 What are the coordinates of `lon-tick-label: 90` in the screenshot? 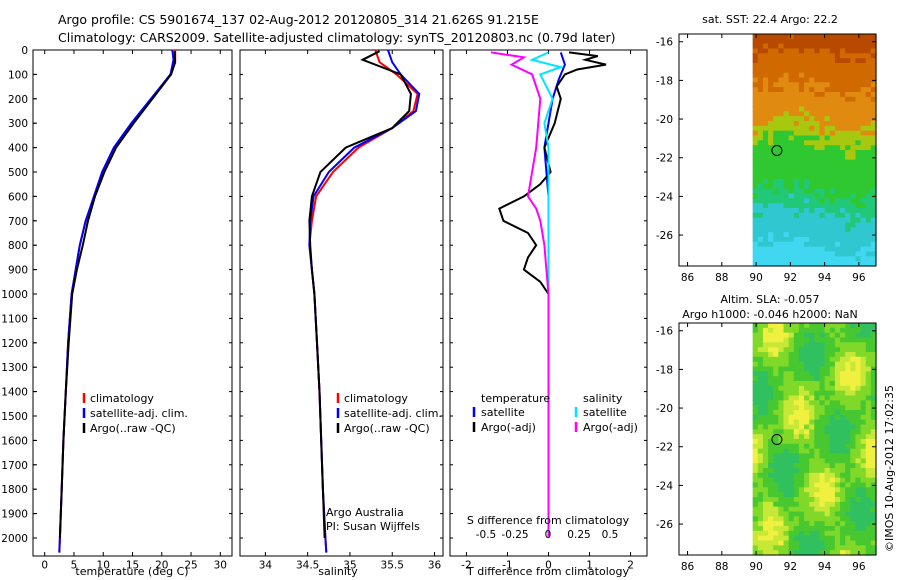 It's located at (755, 567).